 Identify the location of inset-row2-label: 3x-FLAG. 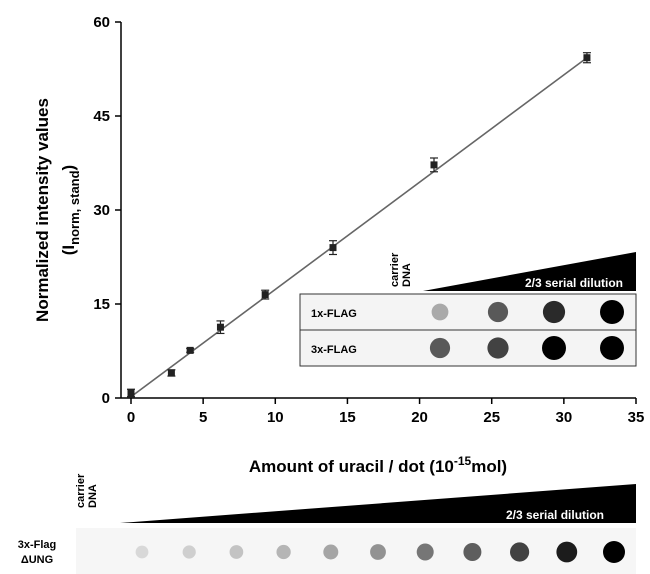
(334, 350).